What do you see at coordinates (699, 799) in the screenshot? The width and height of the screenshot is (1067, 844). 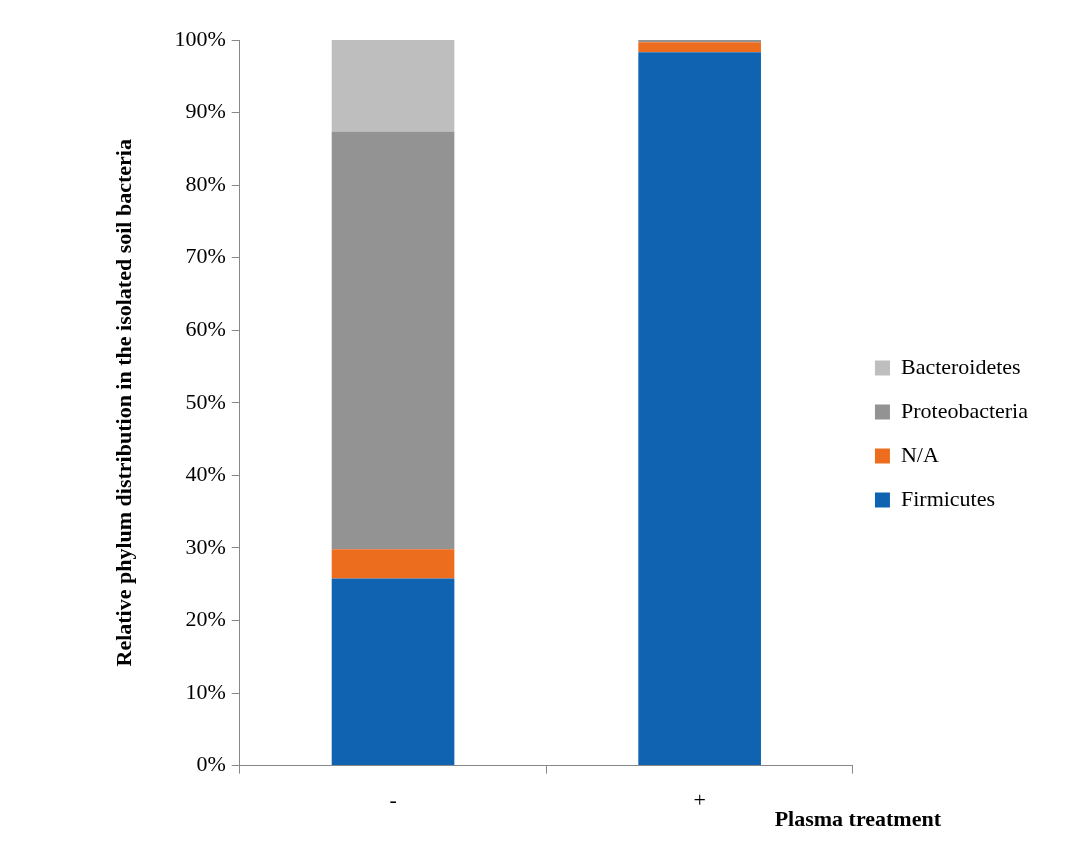 I see `x-tick-label: +` at bounding box center [699, 799].